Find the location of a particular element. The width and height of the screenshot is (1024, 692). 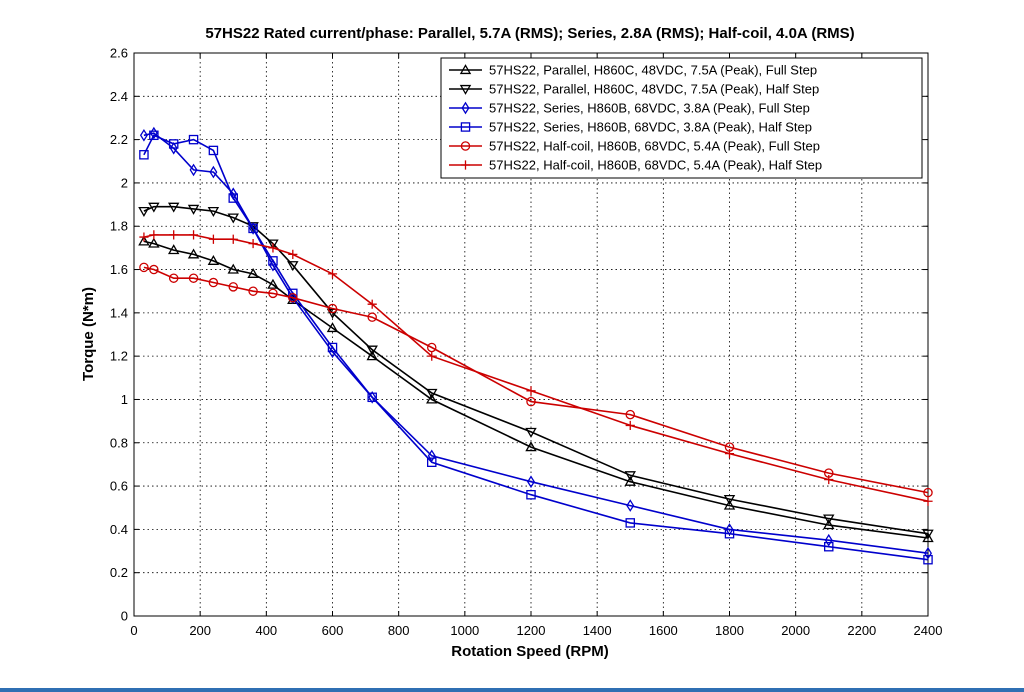

x-tick-label: 0 is located at coordinates (133, 630).